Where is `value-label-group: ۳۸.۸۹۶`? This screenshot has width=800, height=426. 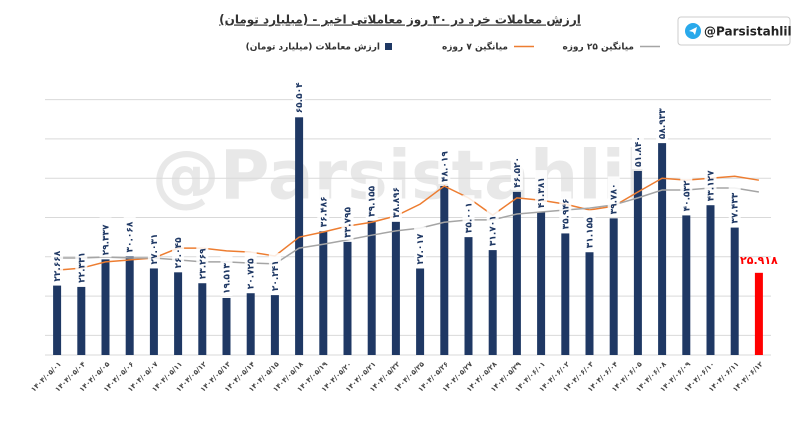 value-label-group: ۳۸.۸۹۶ is located at coordinates (395, 199).